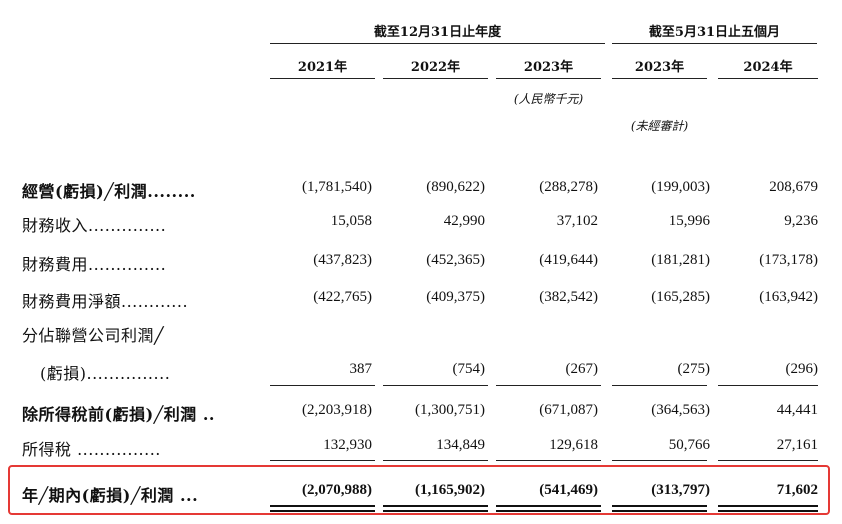 The image size is (842, 524). What do you see at coordinates (768, 506) in the screenshot?
I see `double-rule-top-2024-5m` at bounding box center [768, 506].